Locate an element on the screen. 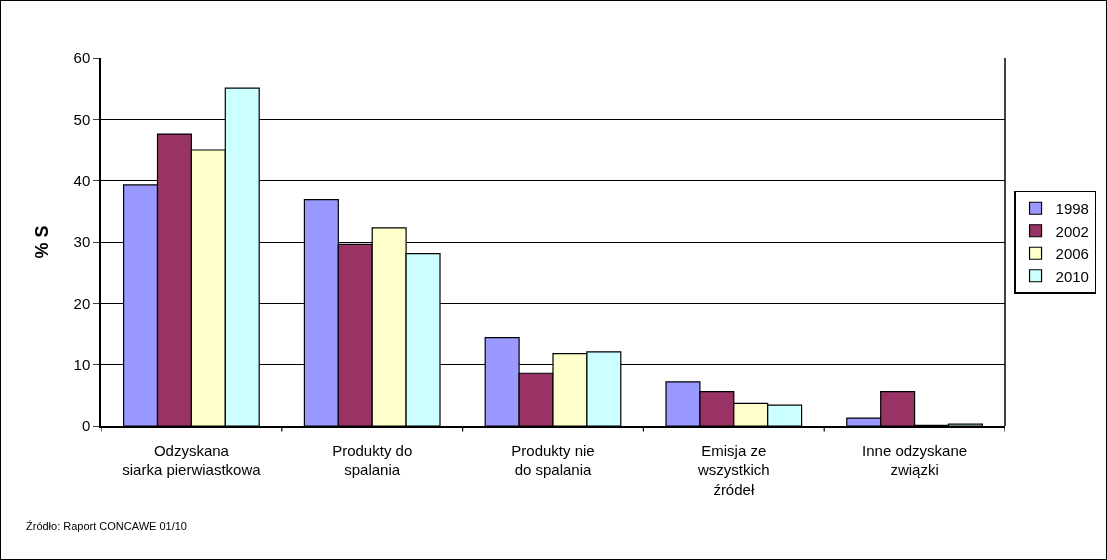  y-tick-label: 10 is located at coordinates (82, 364).